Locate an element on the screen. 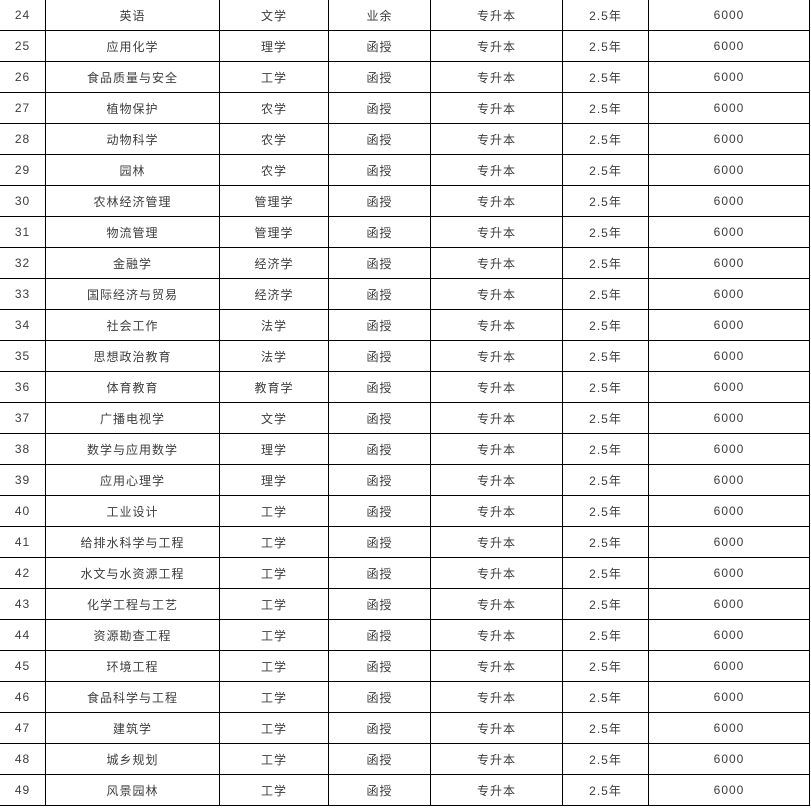 Image resolution: width=811 pixels, height=808 pixels. cell-row-number: 27 is located at coordinates (23, 108).